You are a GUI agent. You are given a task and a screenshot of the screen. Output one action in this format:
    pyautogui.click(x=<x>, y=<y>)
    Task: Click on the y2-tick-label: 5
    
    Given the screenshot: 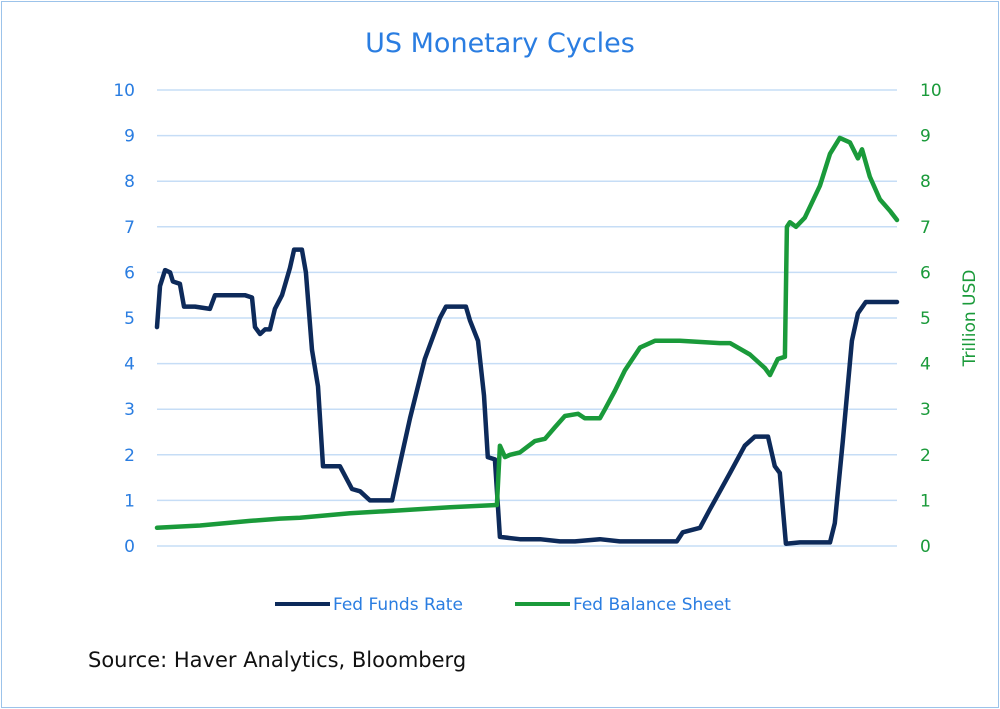 What is the action you would take?
    pyautogui.click(x=925, y=319)
    